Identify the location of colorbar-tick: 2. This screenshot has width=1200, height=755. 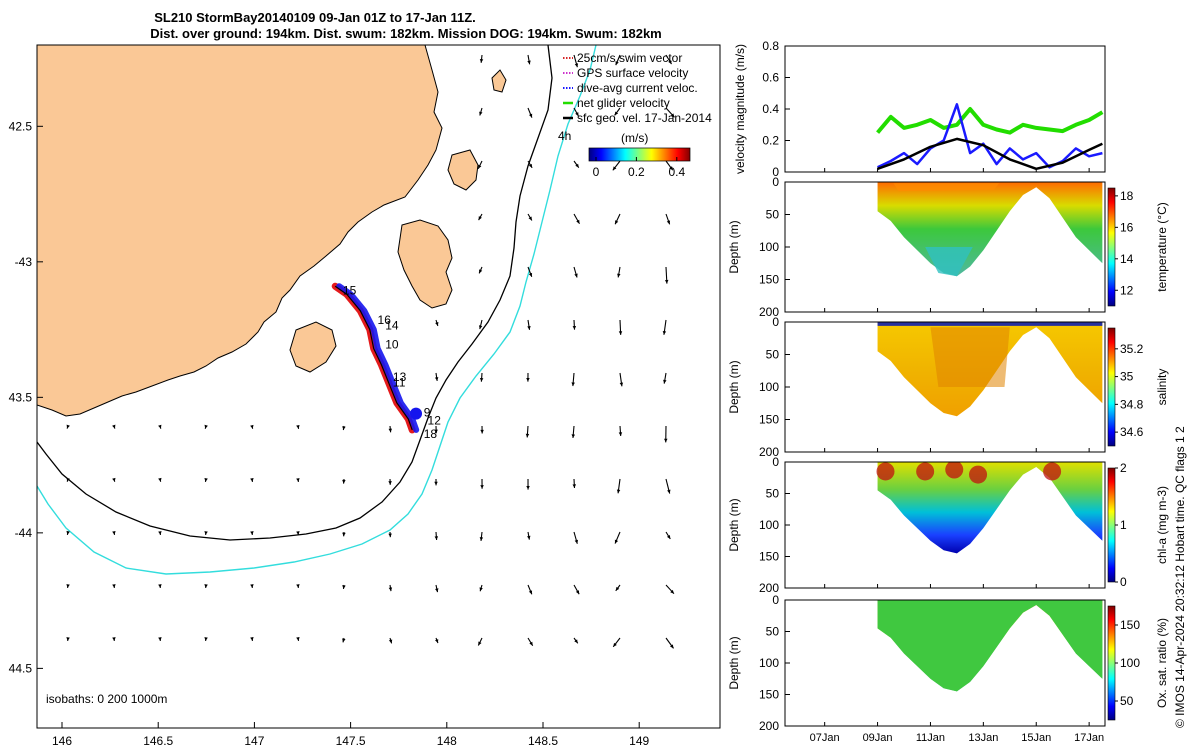
(1123, 468).